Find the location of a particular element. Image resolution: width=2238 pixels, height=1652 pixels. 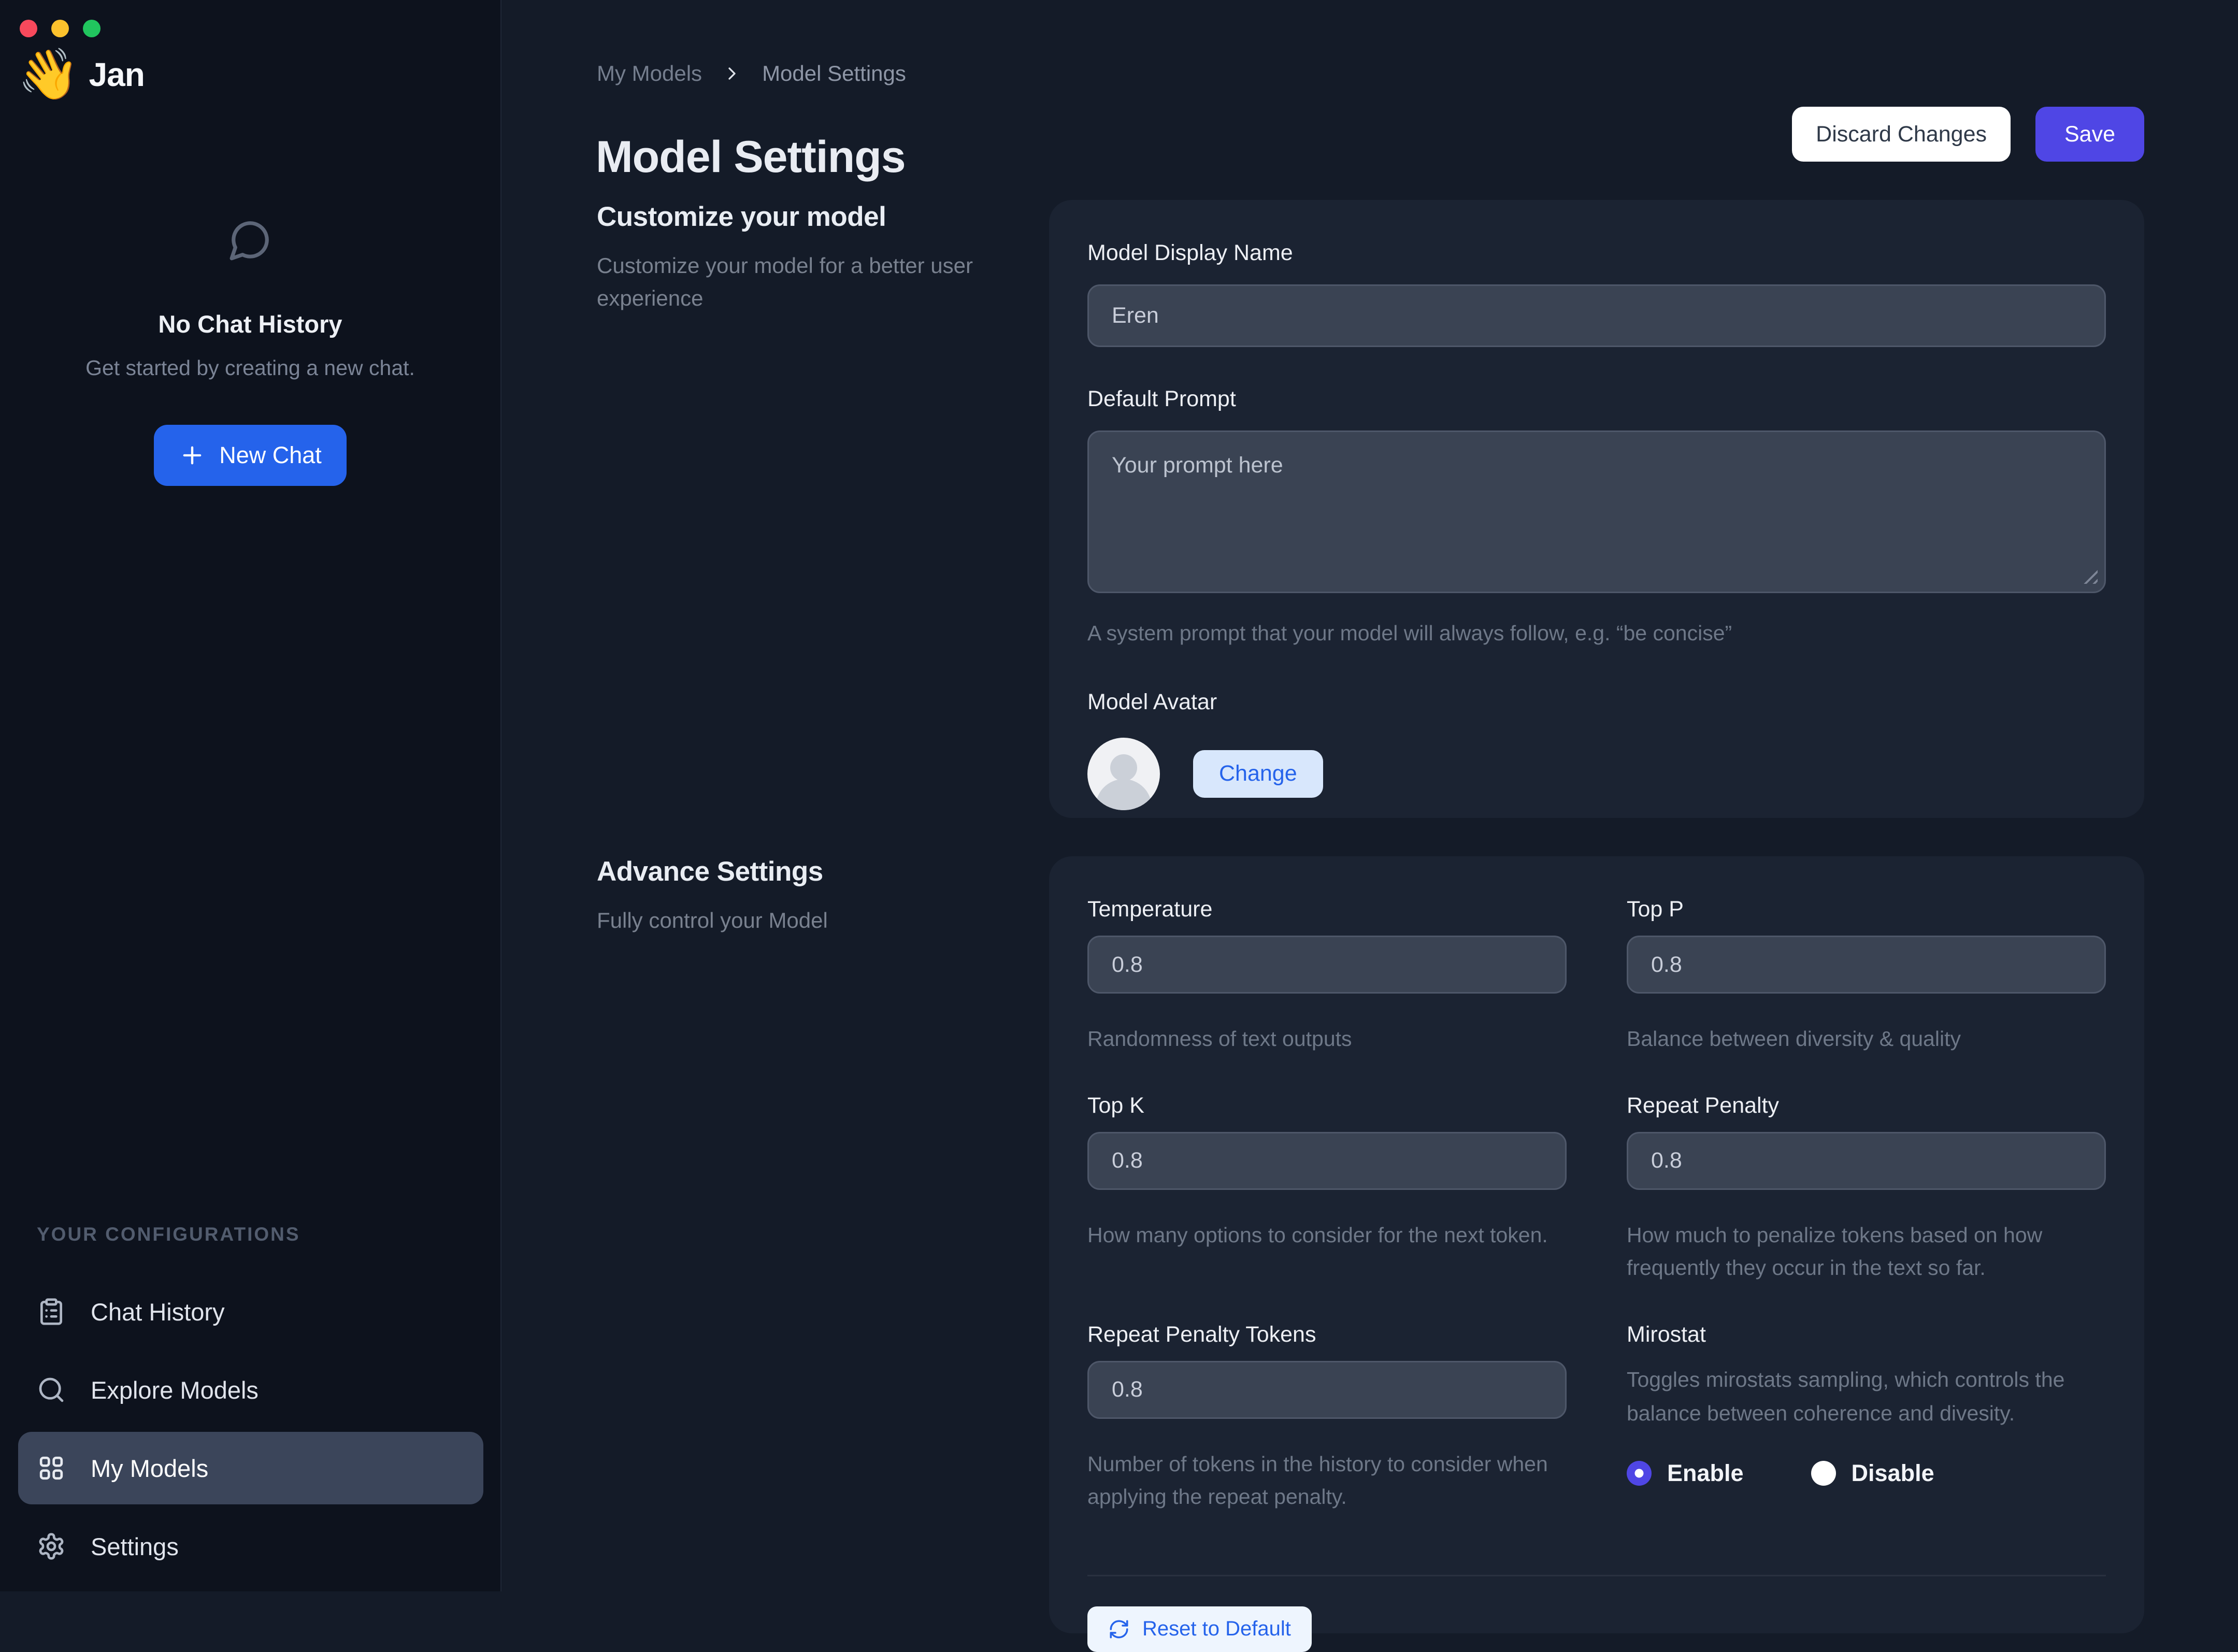

app-name: Jan is located at coordinates (117, 75).